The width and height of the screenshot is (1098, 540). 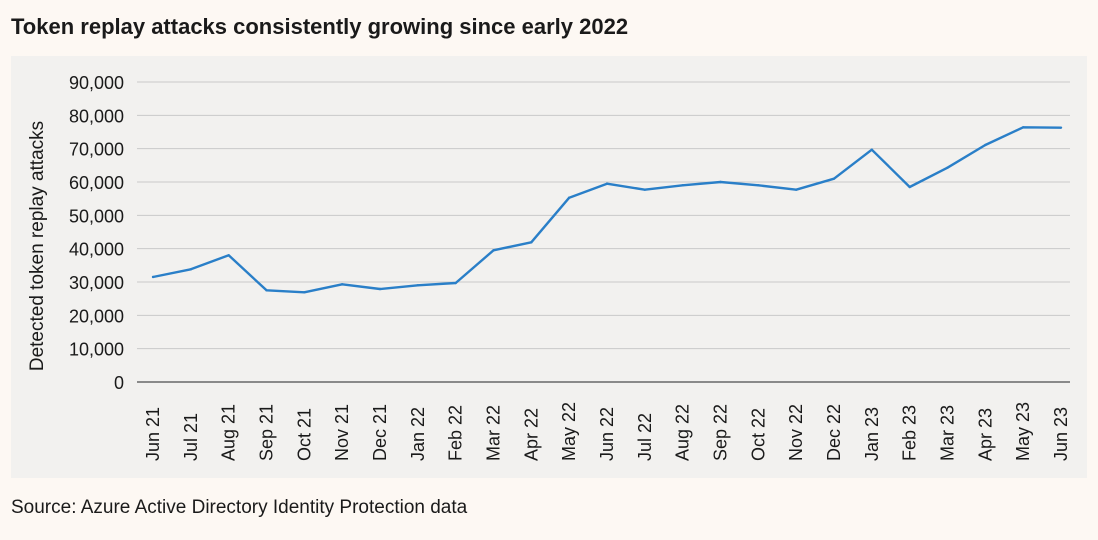 I want to click on y-tick-label: 90,000, so click(x=96, y=83).